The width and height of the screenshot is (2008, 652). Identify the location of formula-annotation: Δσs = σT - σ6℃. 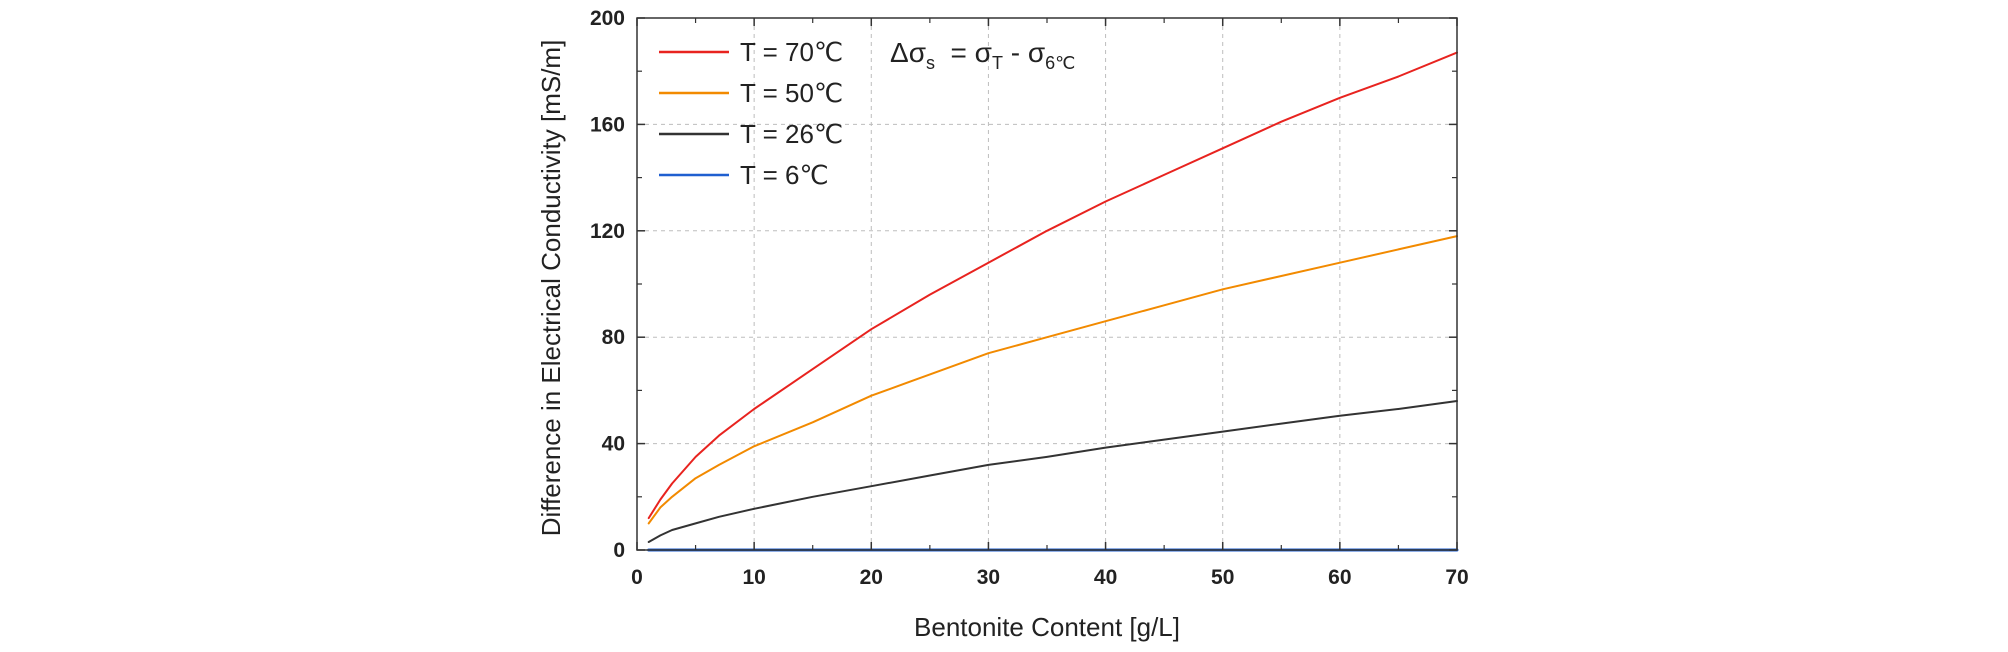
(982, 55).